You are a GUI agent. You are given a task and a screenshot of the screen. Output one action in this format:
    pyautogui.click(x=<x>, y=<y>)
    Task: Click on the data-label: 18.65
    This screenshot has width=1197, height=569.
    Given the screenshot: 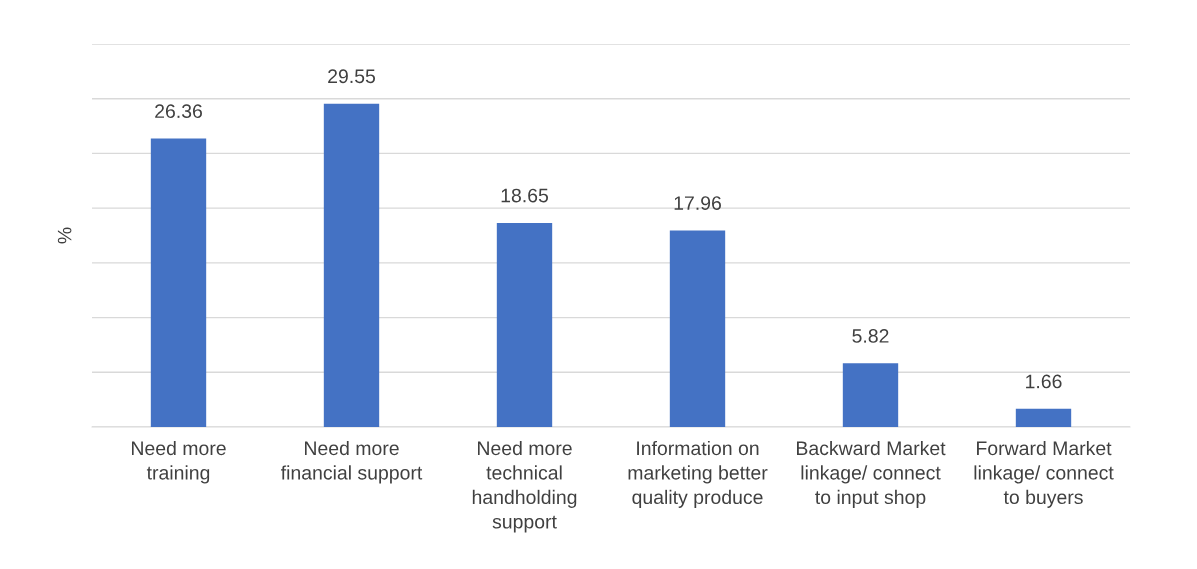 What is the action you would take?
    pyautogui.click(x=525, y=195)
    